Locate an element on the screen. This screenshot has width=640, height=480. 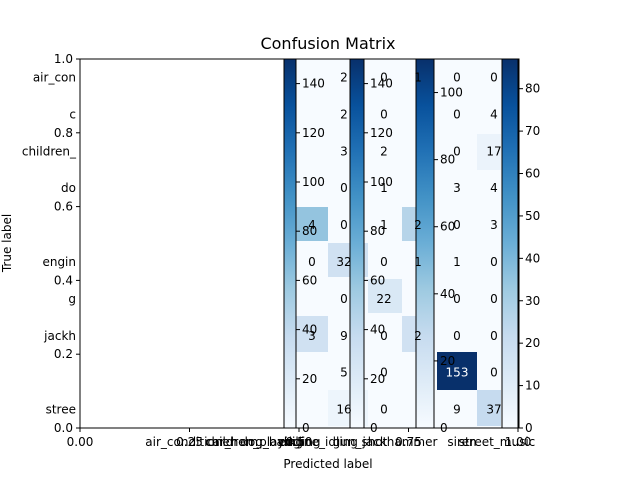
x-tick-label: 0.25 is located at coordinates (189, 442).